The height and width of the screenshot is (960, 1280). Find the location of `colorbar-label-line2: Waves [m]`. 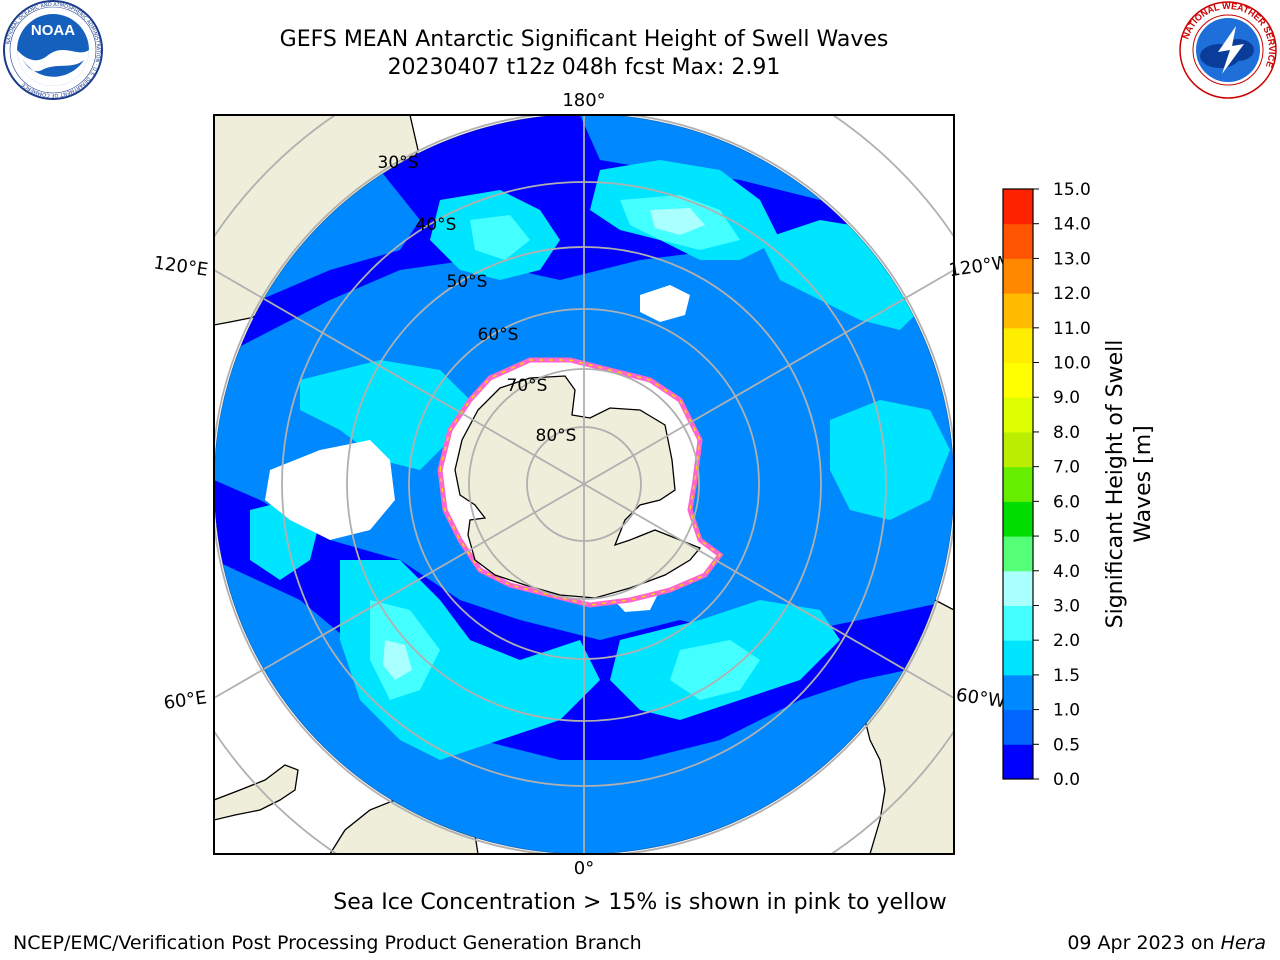

colorbar-label-line2: Waves [m] is located at coordinates (1143, 483).